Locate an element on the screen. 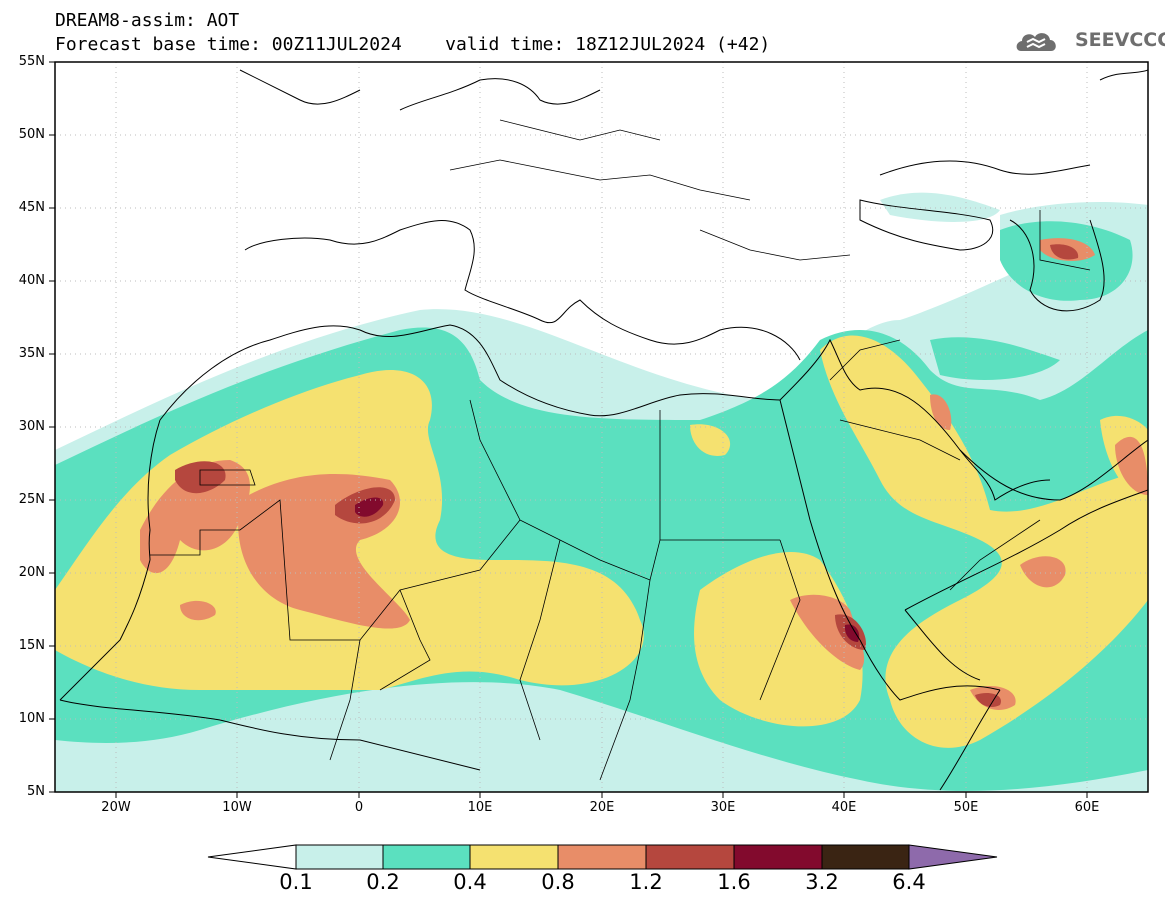 The width and height of the screenshot is (1165, 905). colorbar-label-6.4: 6.4 is located at coordinates (909, 882).